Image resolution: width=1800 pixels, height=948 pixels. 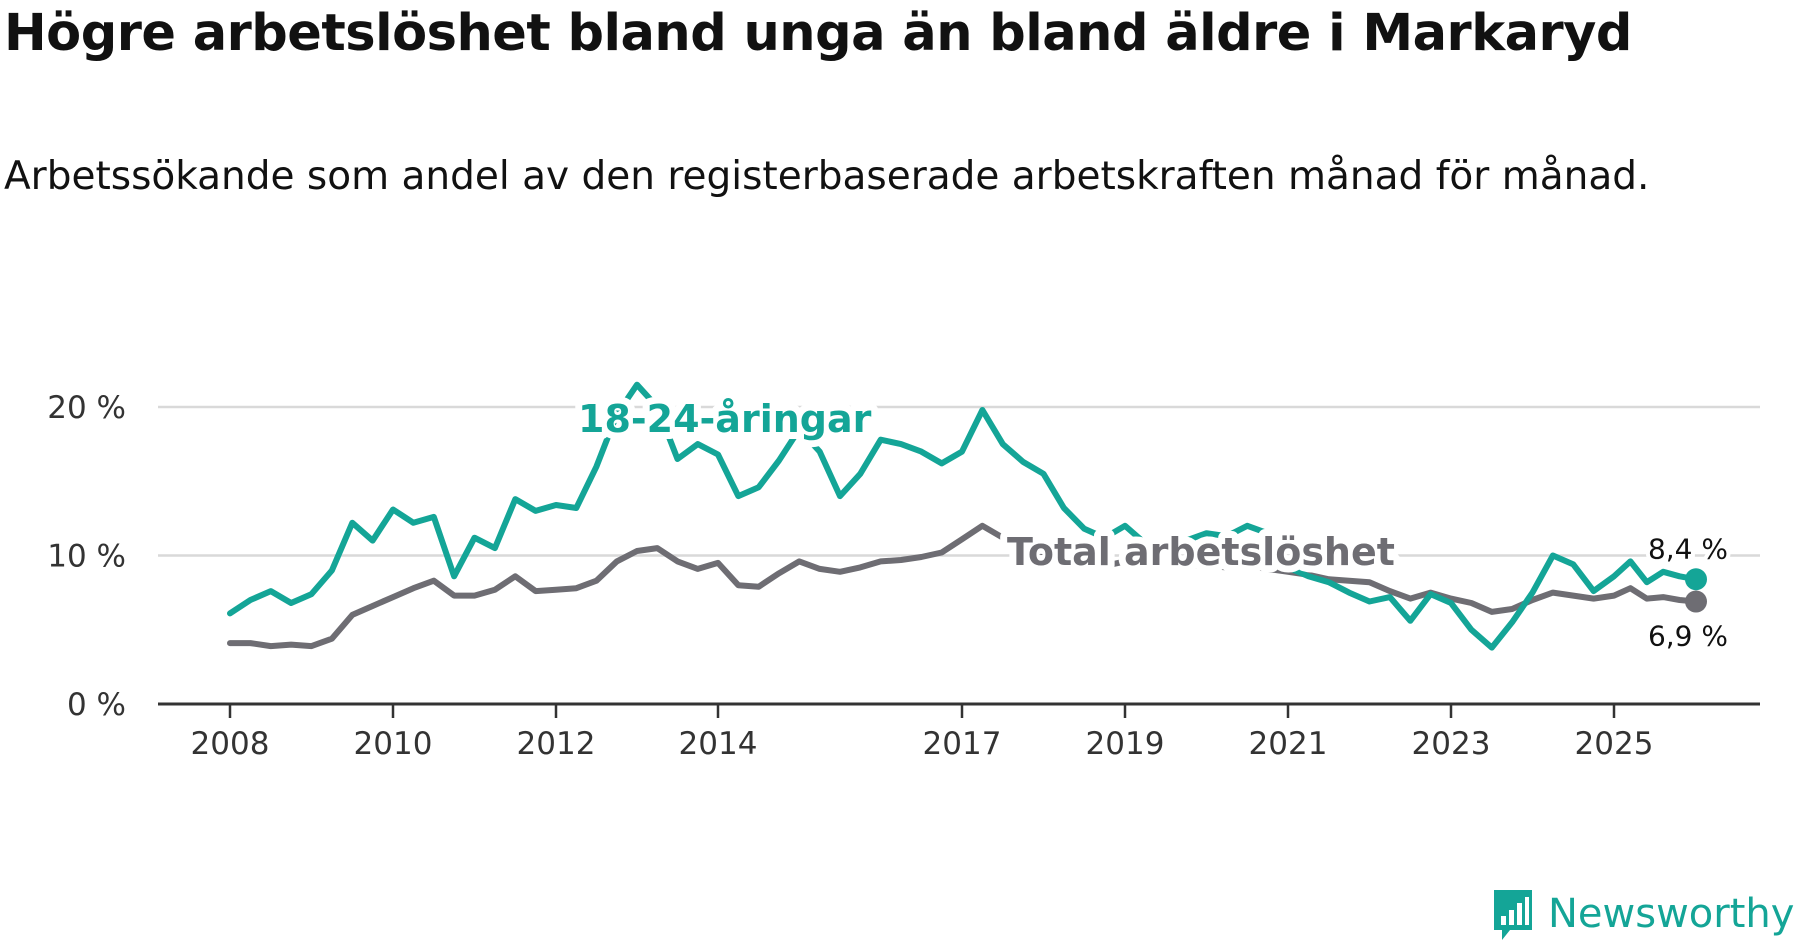 What do you see at coordinates (86, 408) in the screenshot?
I see `y-tick-label: 20 %` at bounding box center [86, 408].